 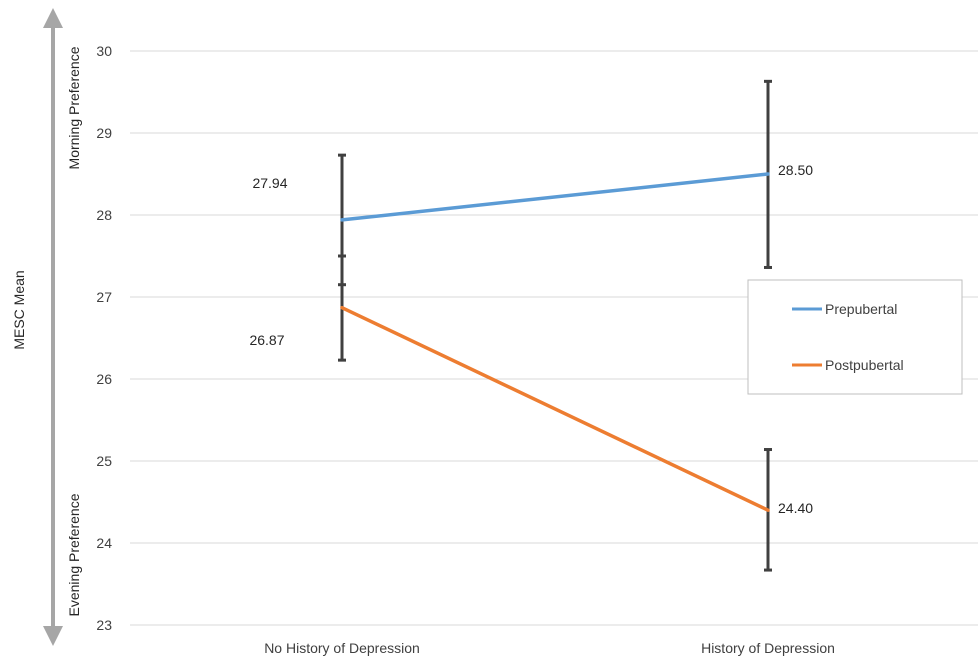 What do you see at coordinates (555, 408) in the screenshot?
I see `series-line-postpubertal` at bounding box center [555, 408].